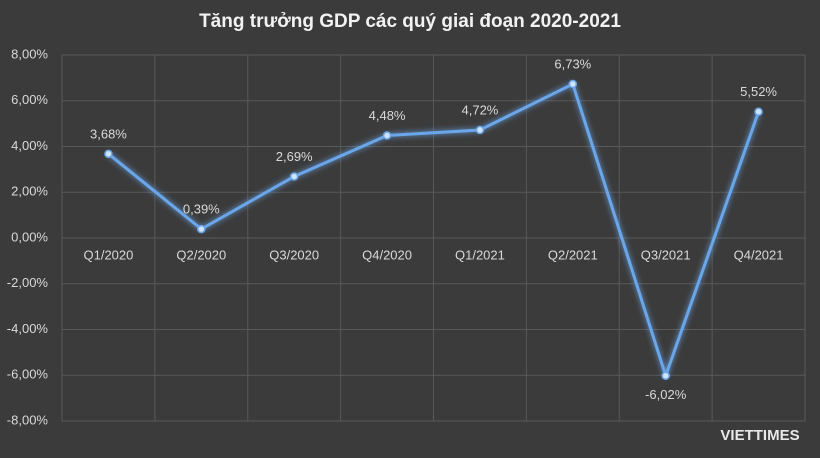 The height and width of the screenshot is (458, 820). Describe the element at coordinates (201, 254) in the screenshot. I see `x-tick-label: Q2/2020` at that location.